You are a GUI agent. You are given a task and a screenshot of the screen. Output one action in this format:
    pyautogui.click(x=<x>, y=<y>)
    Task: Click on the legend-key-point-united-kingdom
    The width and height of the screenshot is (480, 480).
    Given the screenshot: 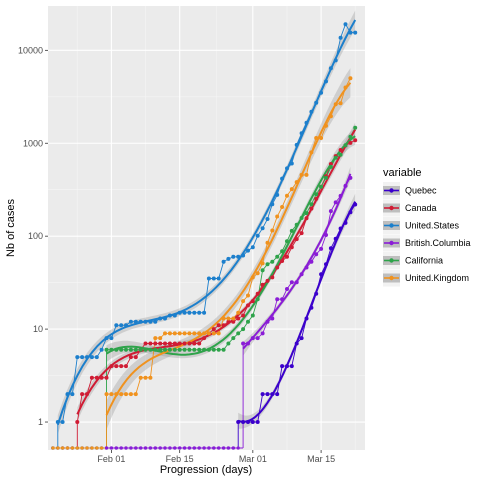 What is the action you would take?
    pyautogui.click(x=391, y=278)
    